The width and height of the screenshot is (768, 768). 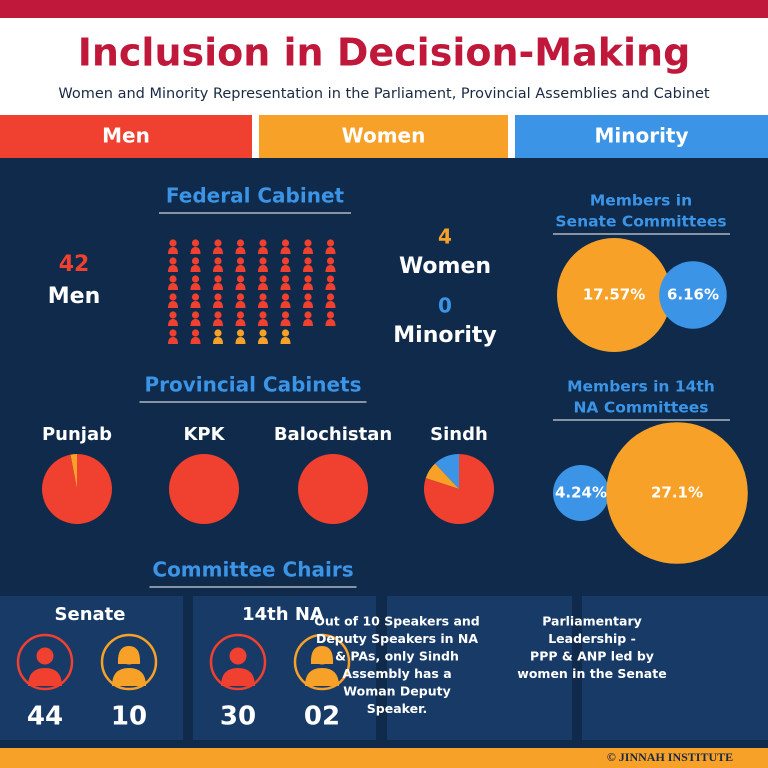 What do you see at coordinates (592, 656) in the screenshot?
I see `note-line: PPP & ANP led by` at bounding box center [592, 656].